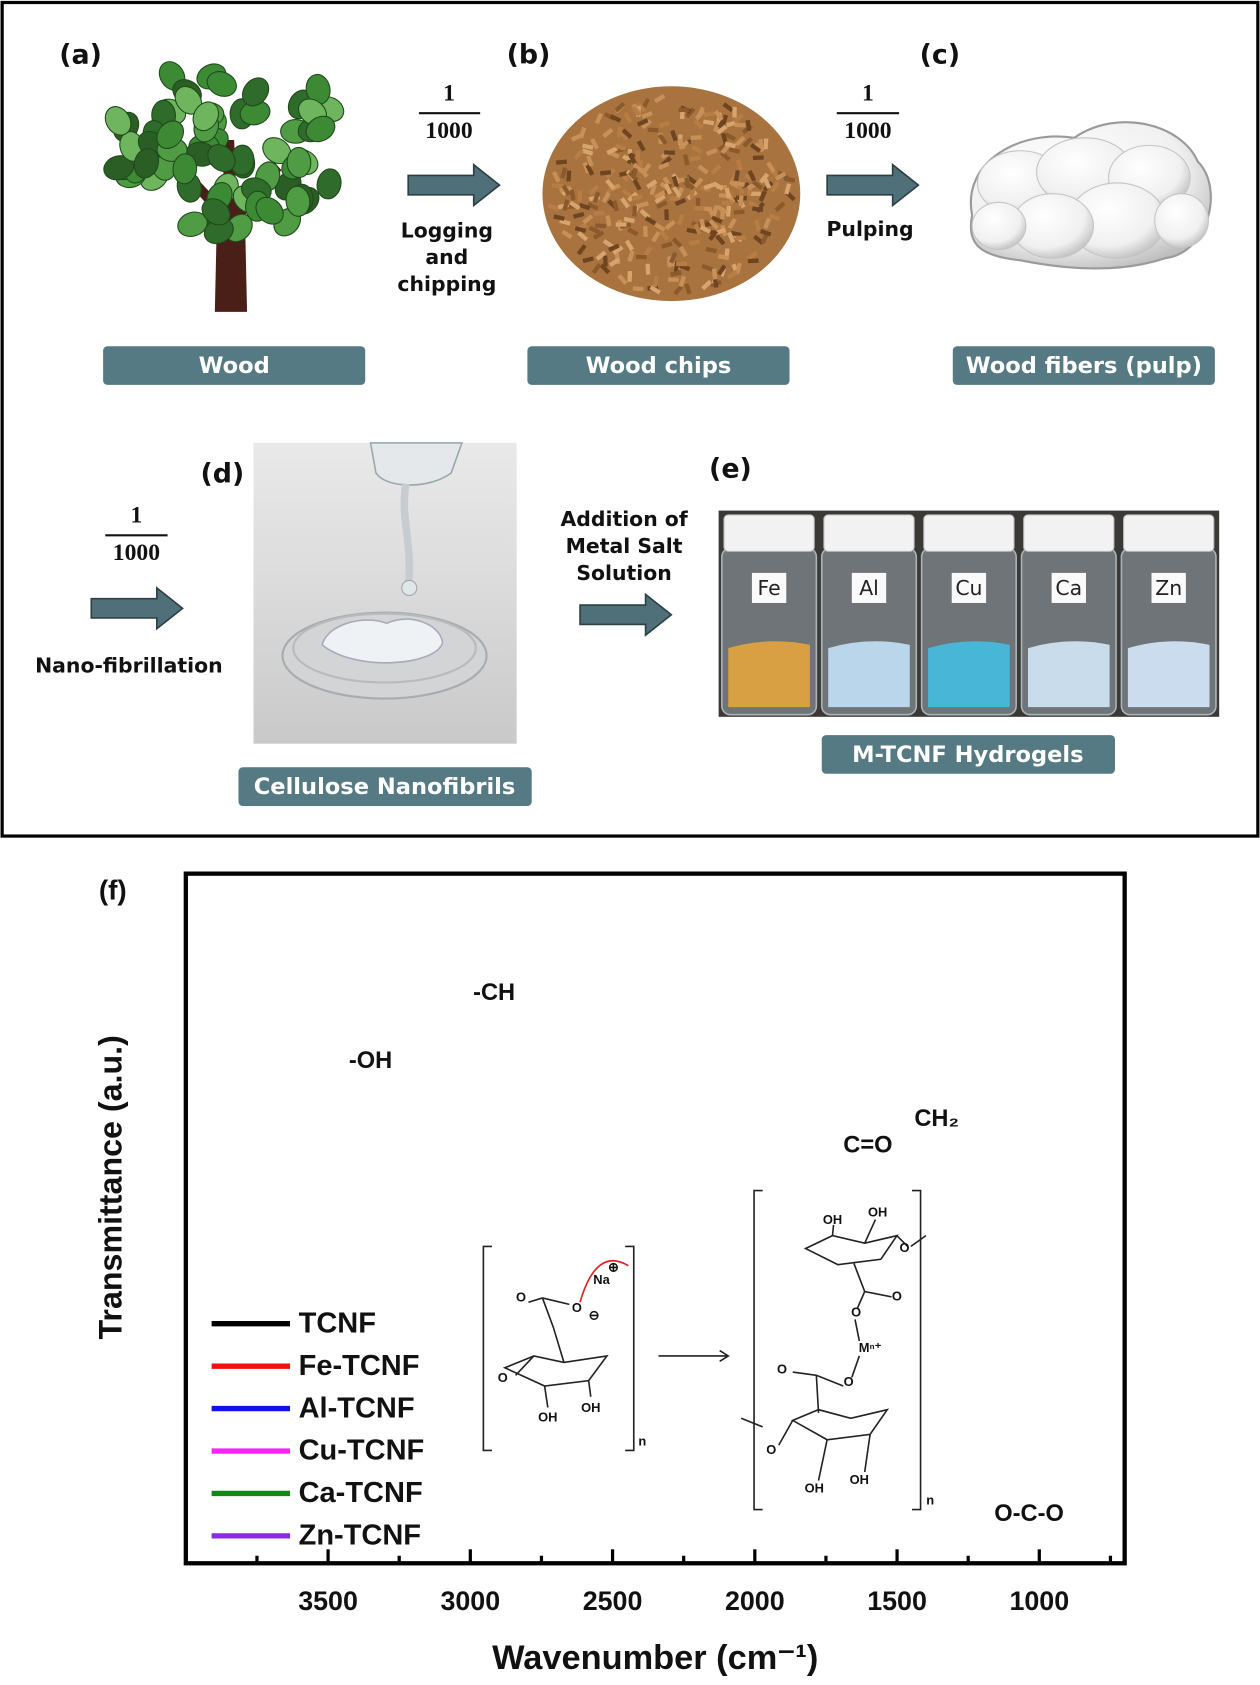  Describe the element at coordinates (129, 665) in the screenshot. I see `step-label: Nano-fibrillation` at that location.